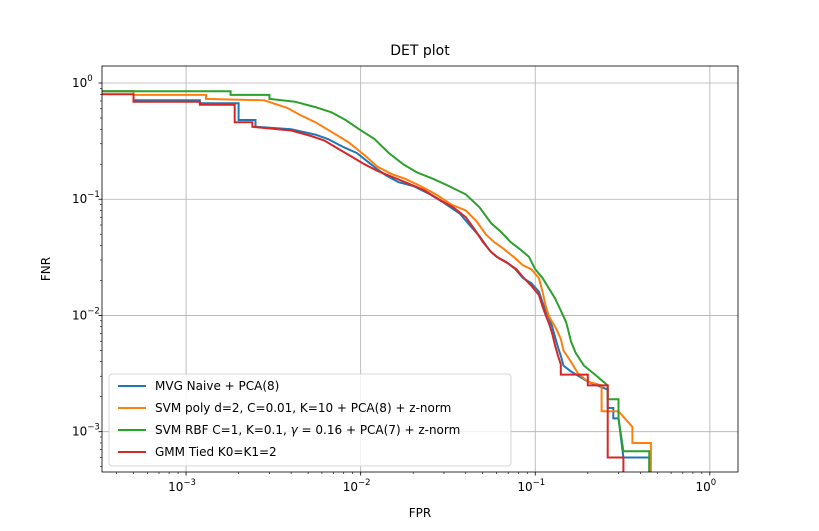 Image resolution: width=819 pixels, height=531 pixels. I want to click on x-tick-label: 10⁻², so click(357, 486).